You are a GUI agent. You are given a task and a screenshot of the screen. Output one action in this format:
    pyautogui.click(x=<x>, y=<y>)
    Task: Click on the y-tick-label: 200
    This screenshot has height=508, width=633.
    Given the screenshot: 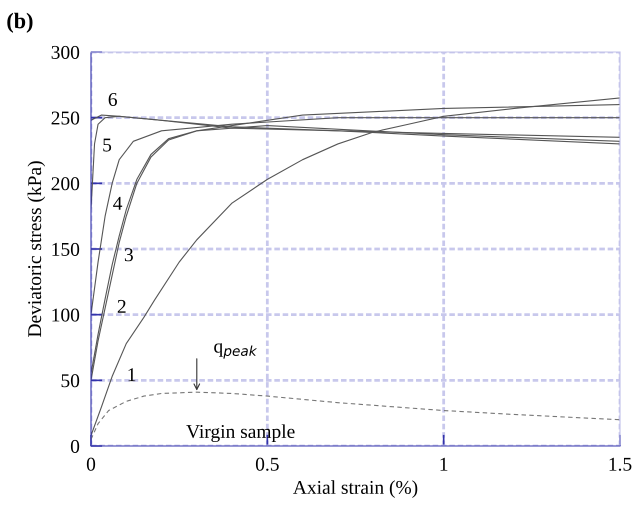 What is the action you would take?
    pyautogui.click(x=66, y=183)
    